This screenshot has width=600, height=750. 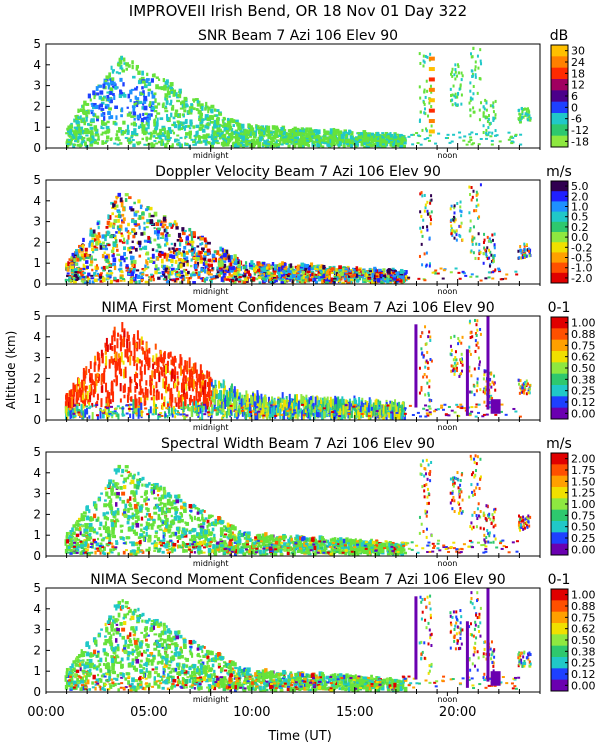 I want to click on echo-field, so click(x=298, y=97).